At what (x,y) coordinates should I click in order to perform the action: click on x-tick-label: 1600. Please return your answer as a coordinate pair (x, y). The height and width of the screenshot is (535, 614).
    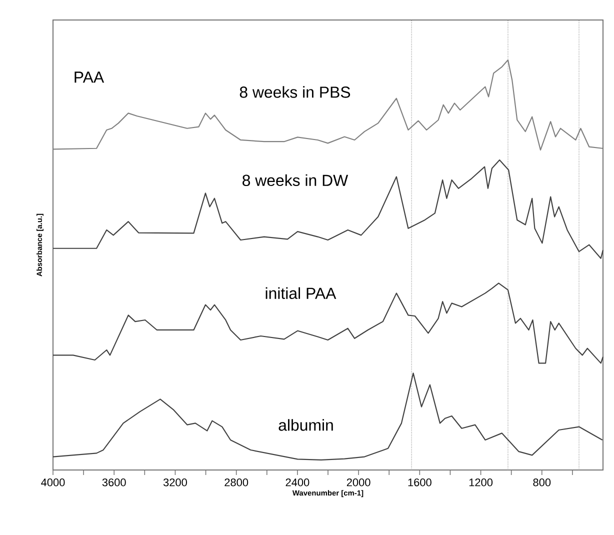
    Looking at the image, I should click on (420, 482).